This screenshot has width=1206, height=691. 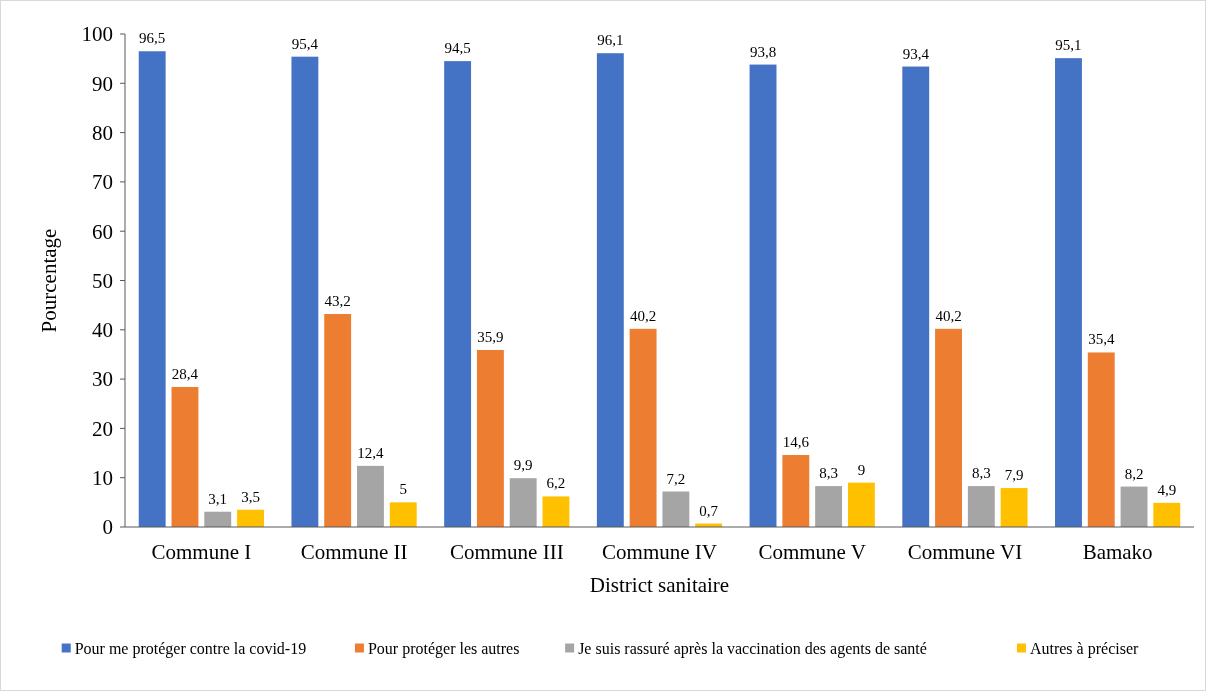 I want to click on data-label: 12,4, so click(x=371, y=452).